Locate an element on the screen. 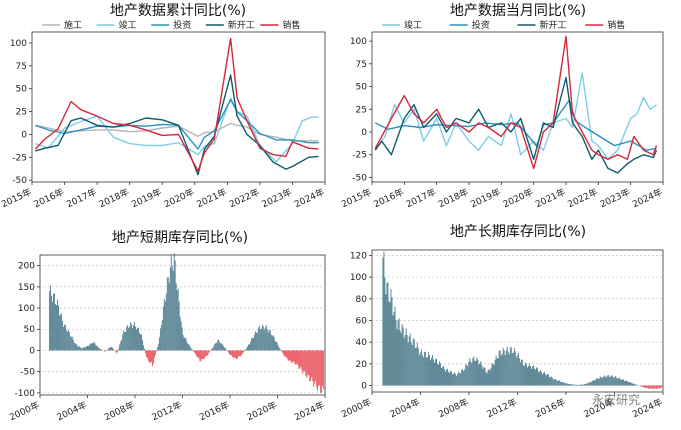  y-tick-label: 50 is located at coordinates (362, 88).